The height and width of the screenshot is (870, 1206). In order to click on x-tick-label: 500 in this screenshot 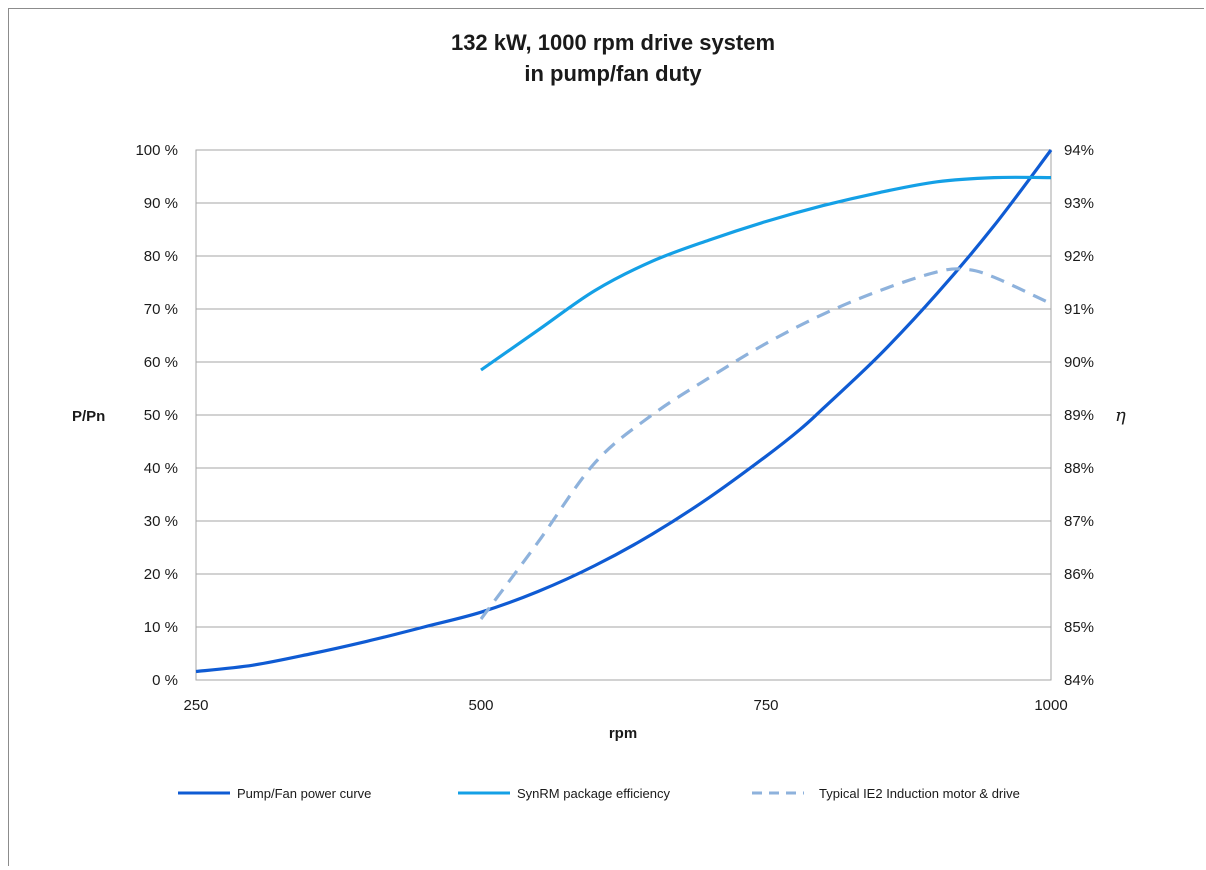, I will do `click(480, 705)`.